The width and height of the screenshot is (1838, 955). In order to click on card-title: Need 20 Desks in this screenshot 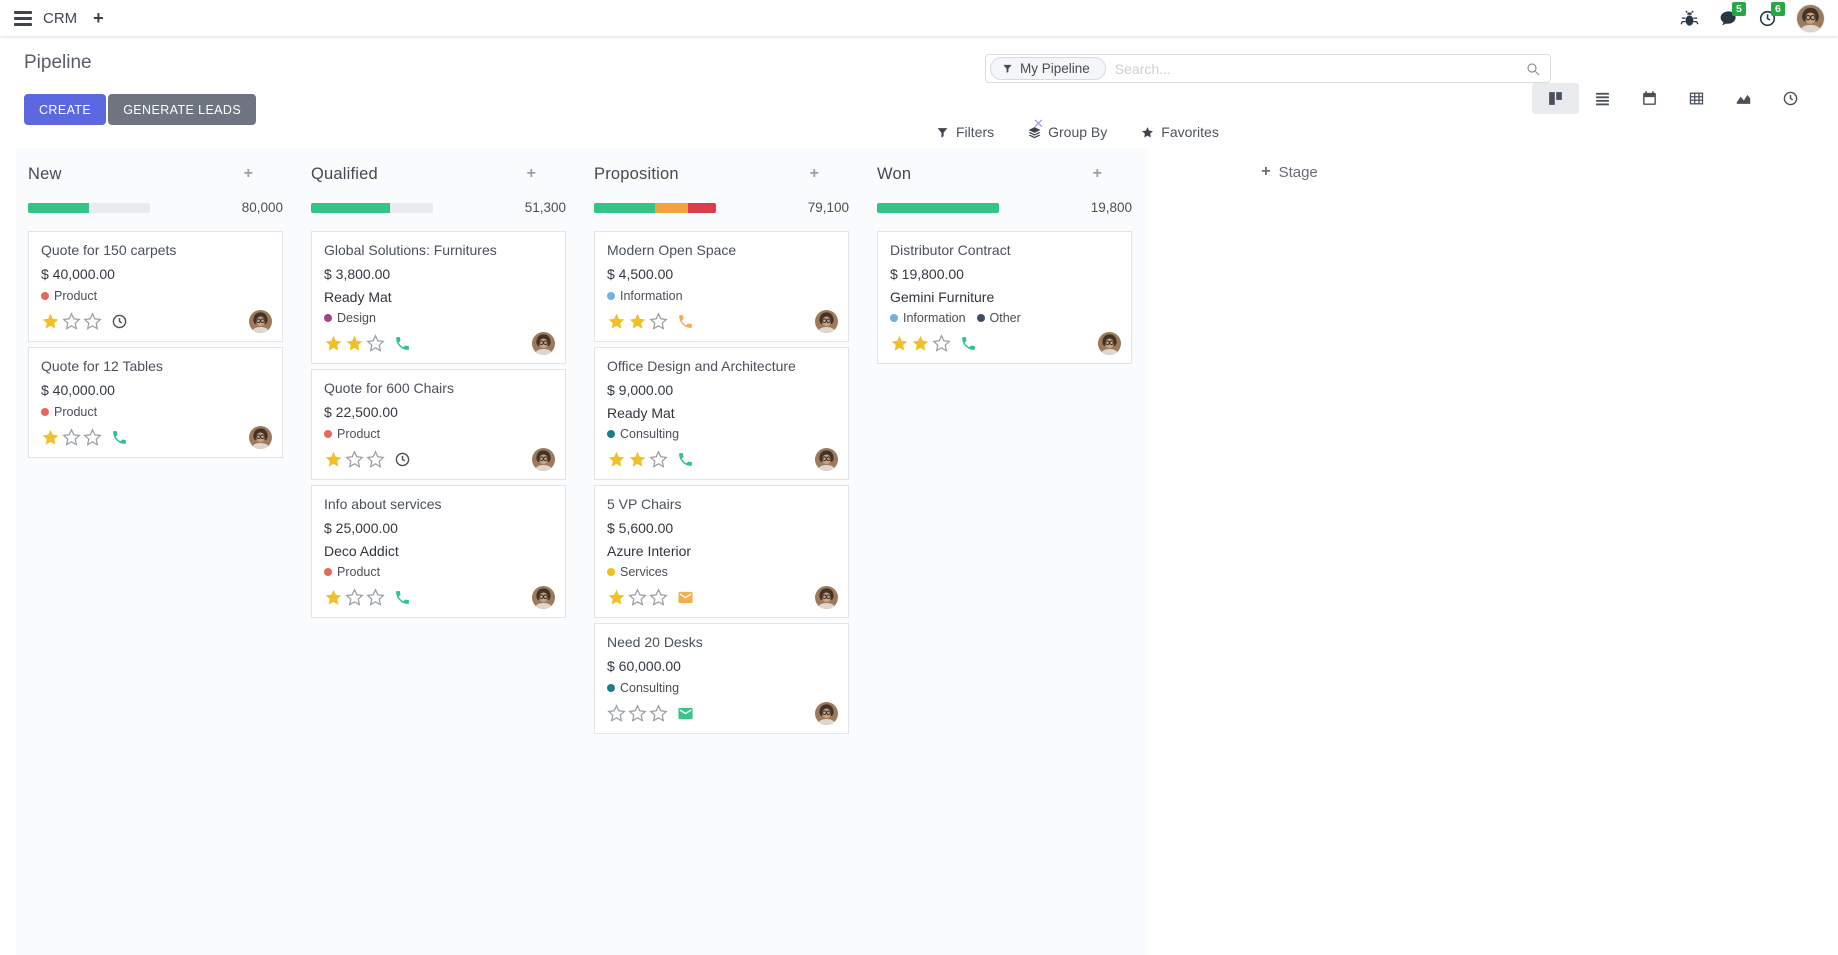, I will do `click(655, 642)`.